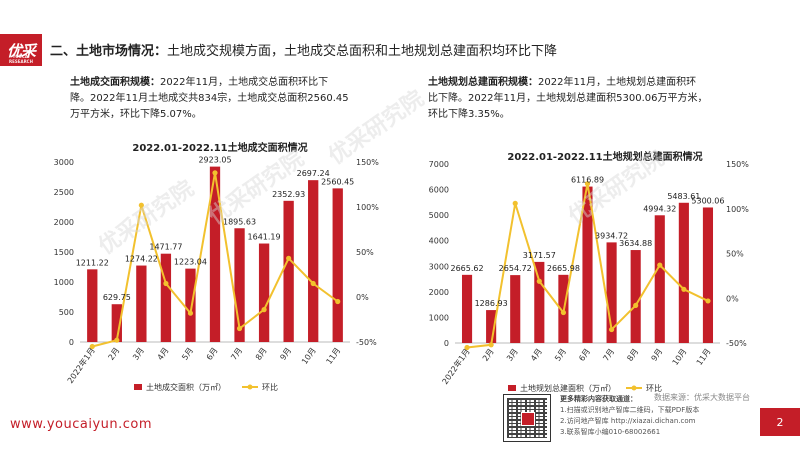  Describe the element at coordinates (186, 387) in the screenshot. I see `legend-bar-label: 土地成交面积（万㎡）` at that location.